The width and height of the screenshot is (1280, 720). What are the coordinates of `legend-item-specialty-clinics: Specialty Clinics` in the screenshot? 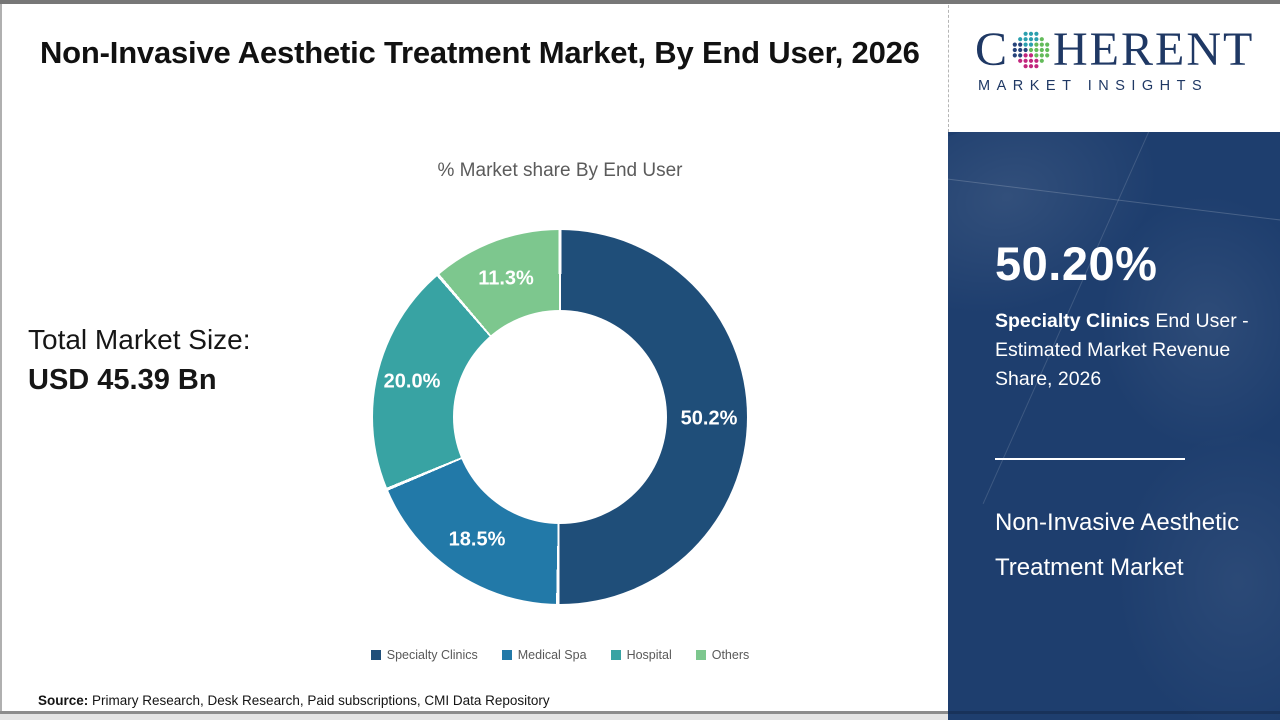 It's located at (424, 655).